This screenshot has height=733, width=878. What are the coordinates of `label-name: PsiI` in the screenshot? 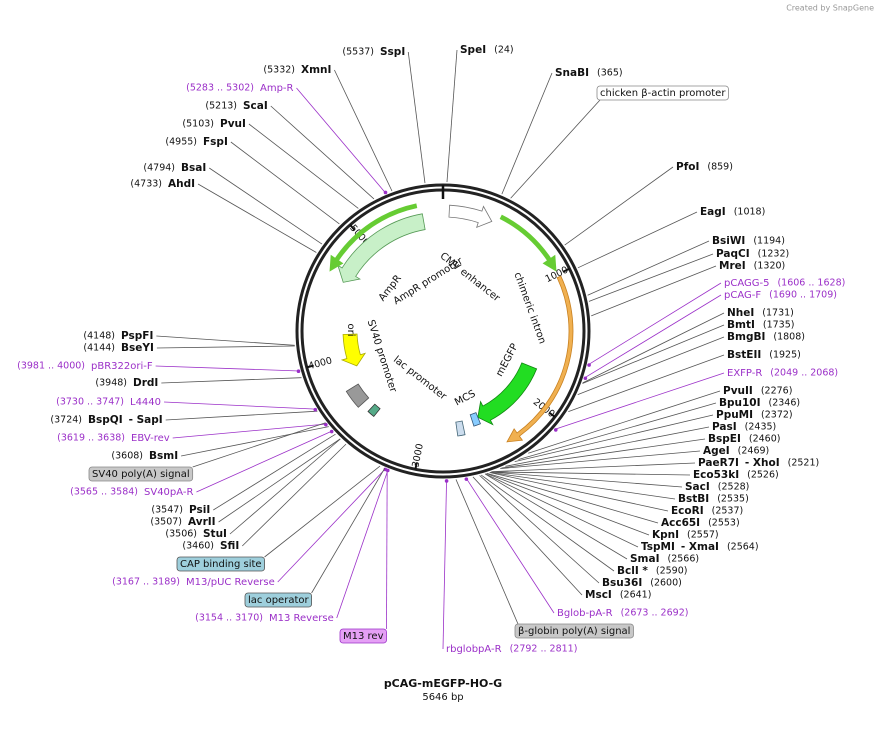 It's located at (199, 510).